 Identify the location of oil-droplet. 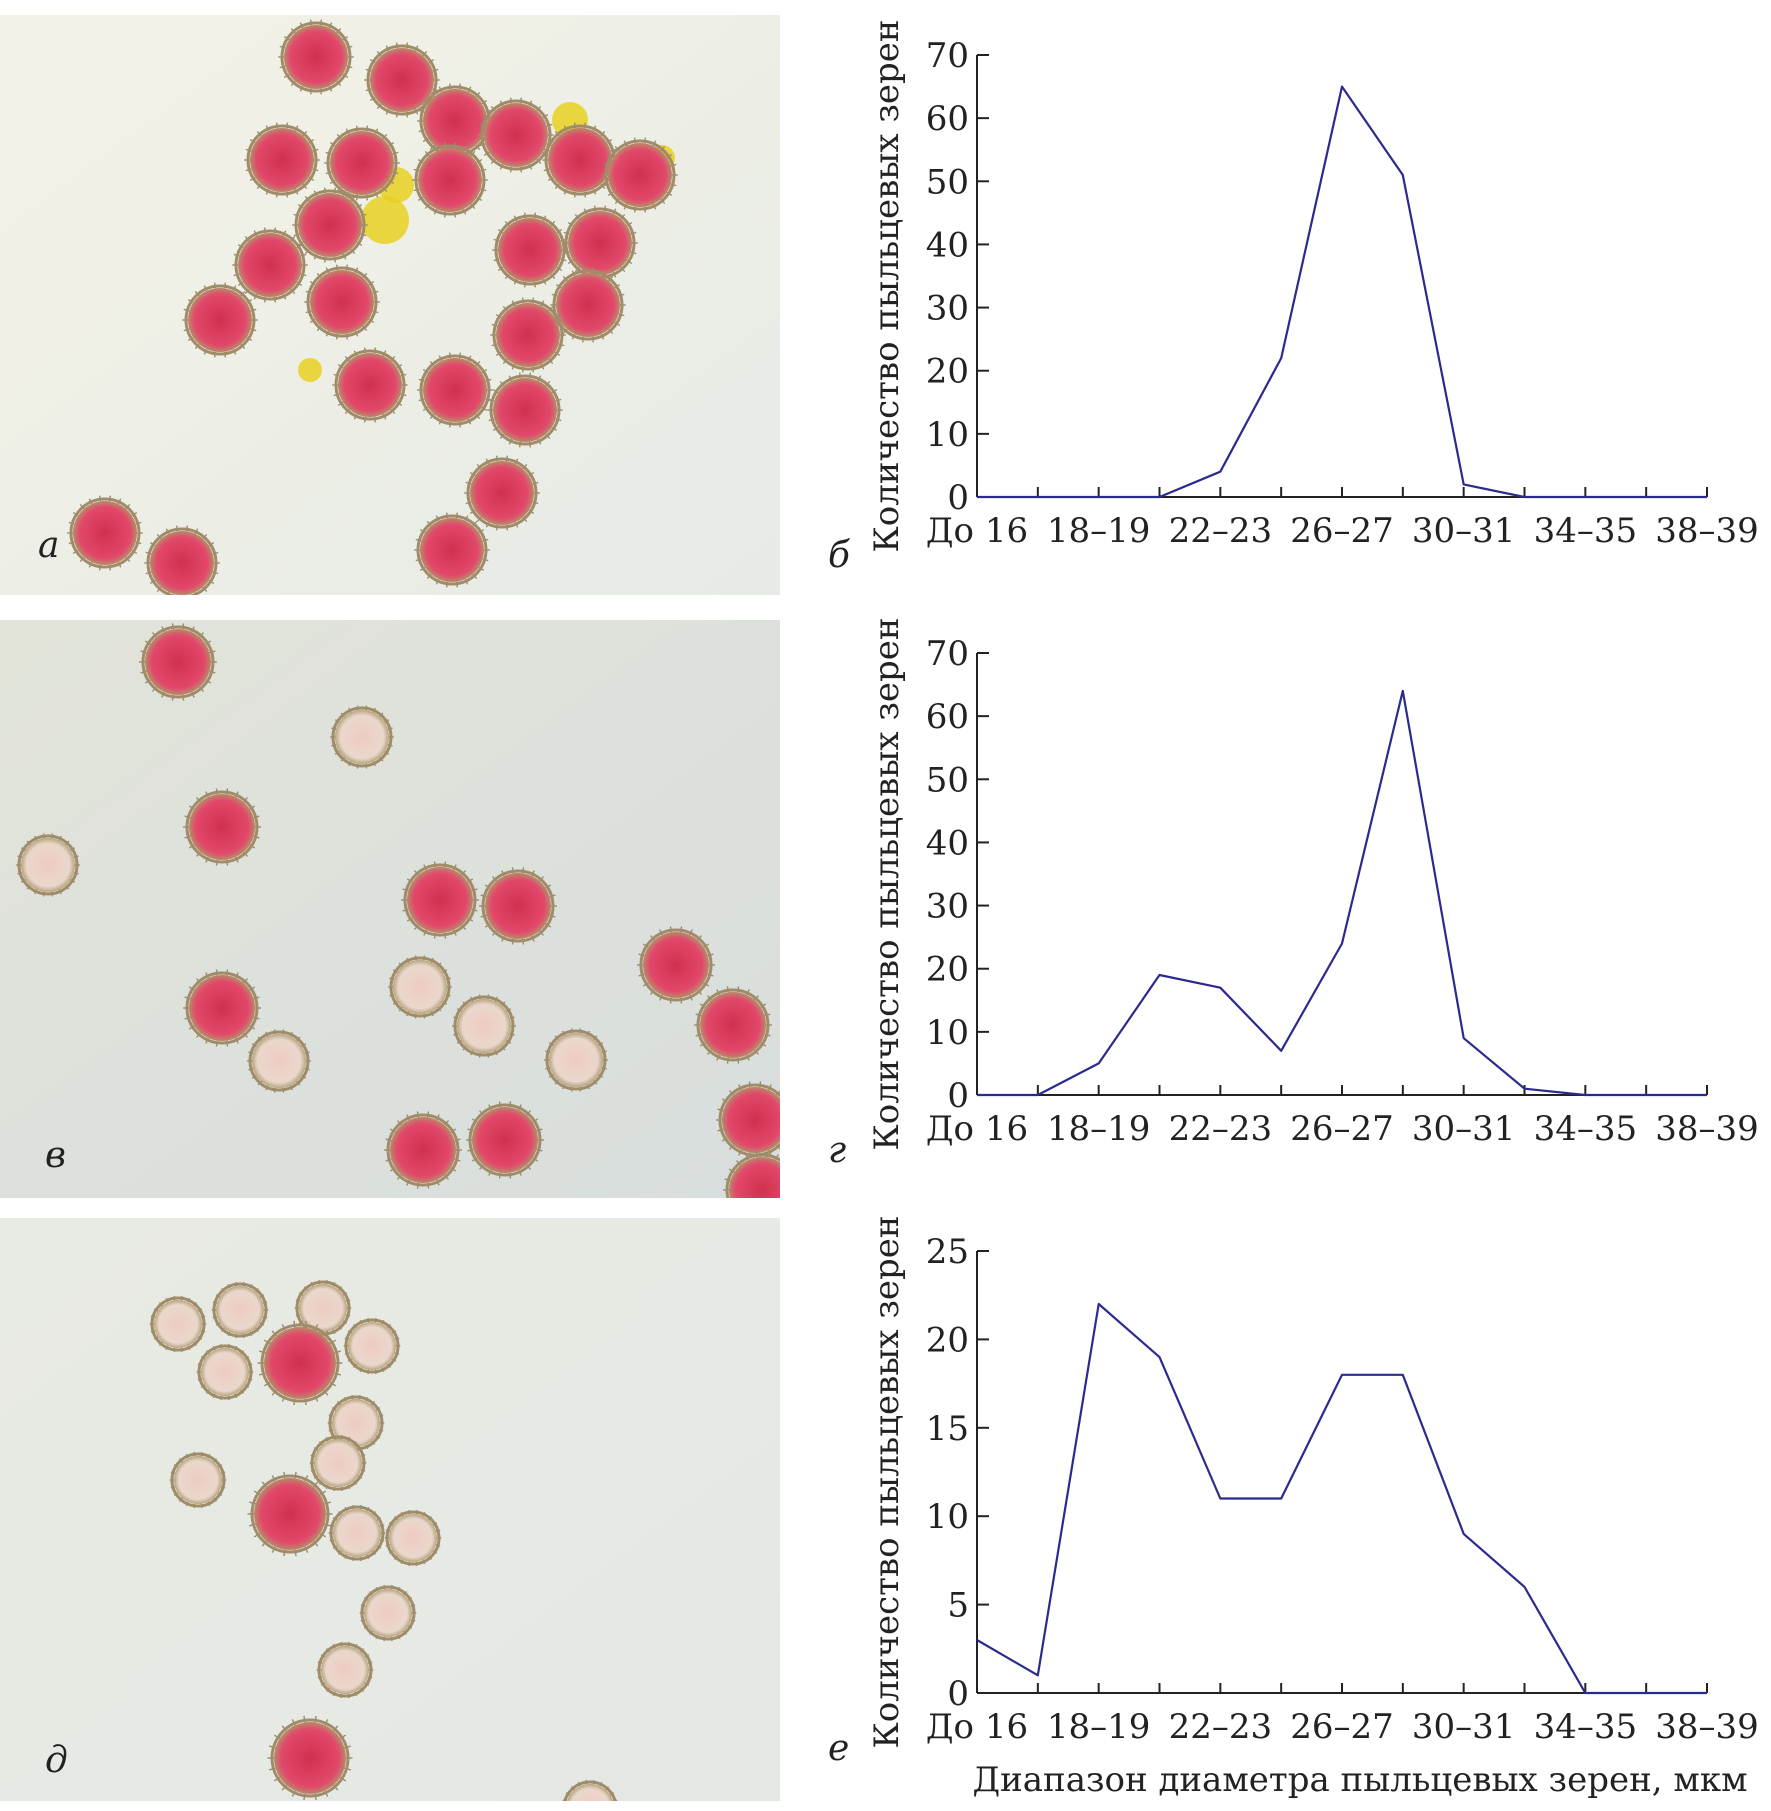
(310, 370).